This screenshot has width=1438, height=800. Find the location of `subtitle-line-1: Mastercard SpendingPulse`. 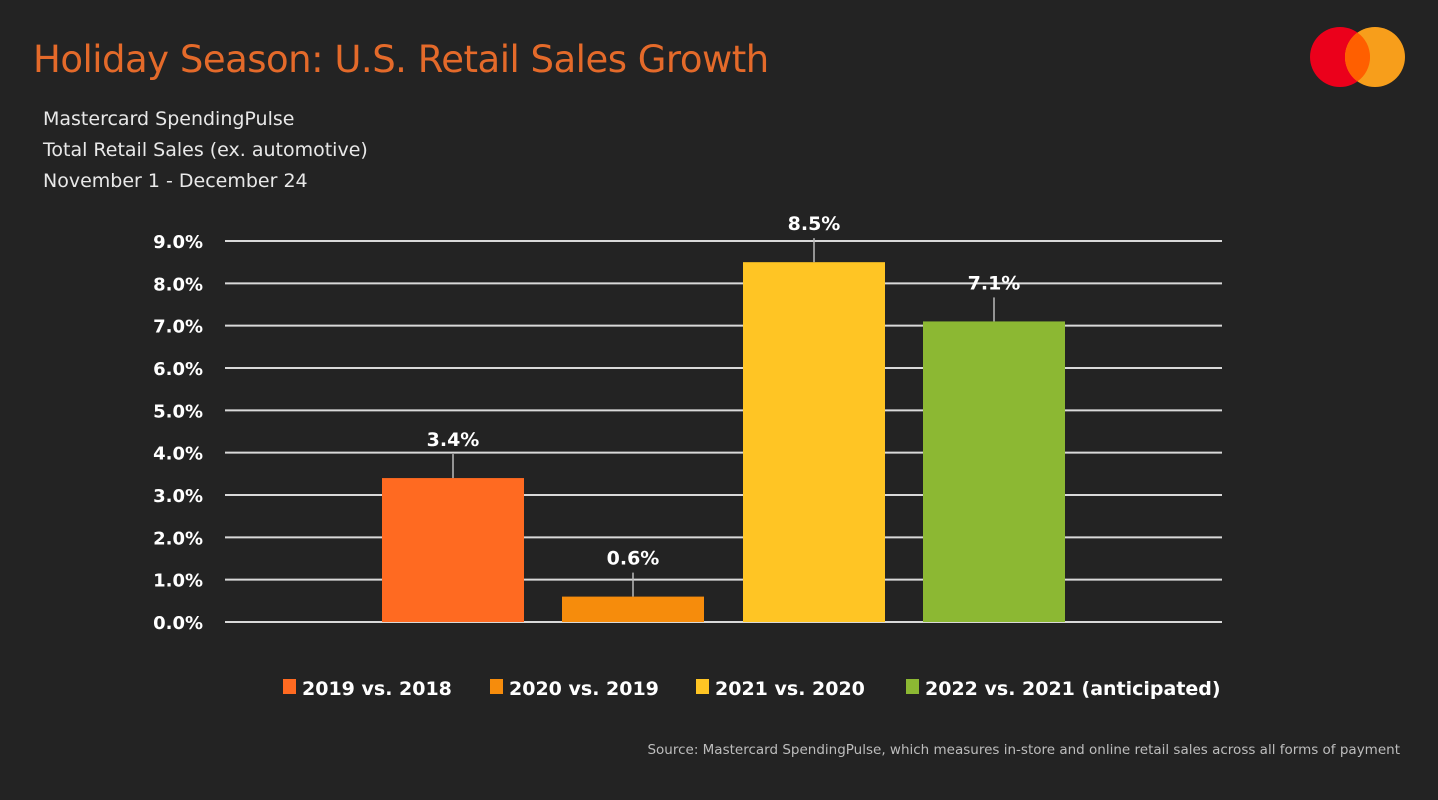

subtitle-line-1: Mastercard SpendingPulse is located at coordinates (169, 119).